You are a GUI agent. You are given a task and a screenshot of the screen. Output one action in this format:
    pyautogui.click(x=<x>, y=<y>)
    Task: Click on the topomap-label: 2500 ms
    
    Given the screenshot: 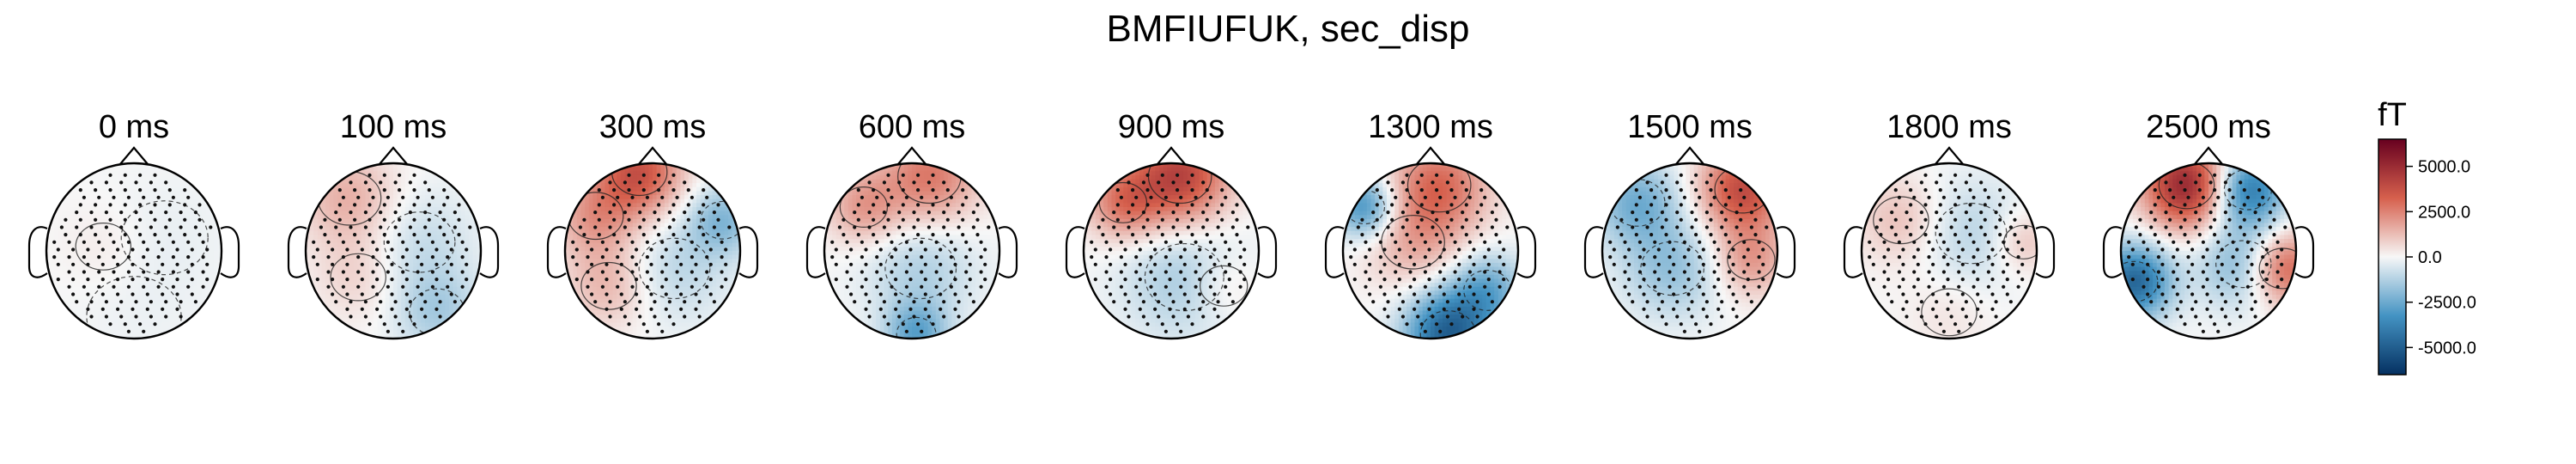 What is the action you would take?
    pyautogui.click(x=2208, y=127)
    